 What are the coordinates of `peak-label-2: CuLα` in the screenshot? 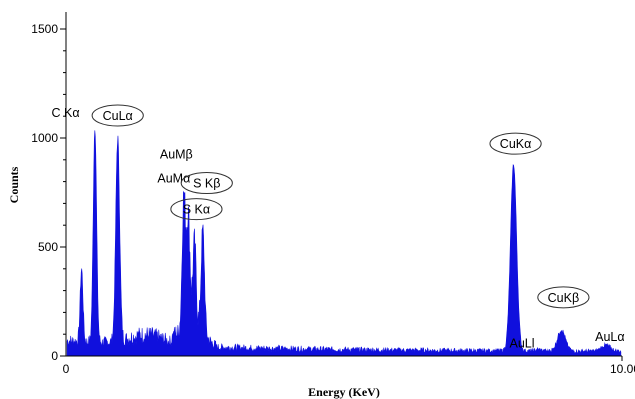 It's located at (117, 115).